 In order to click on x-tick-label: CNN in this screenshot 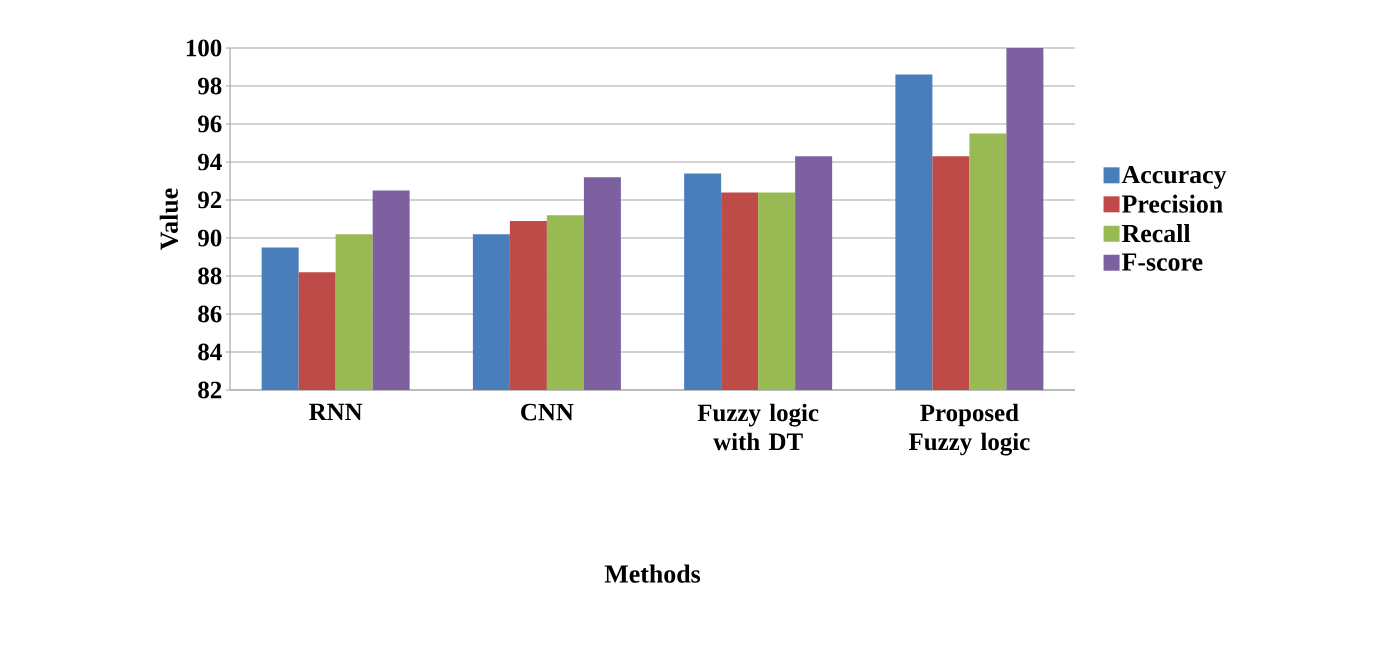, I will do `click(547, 412)`.